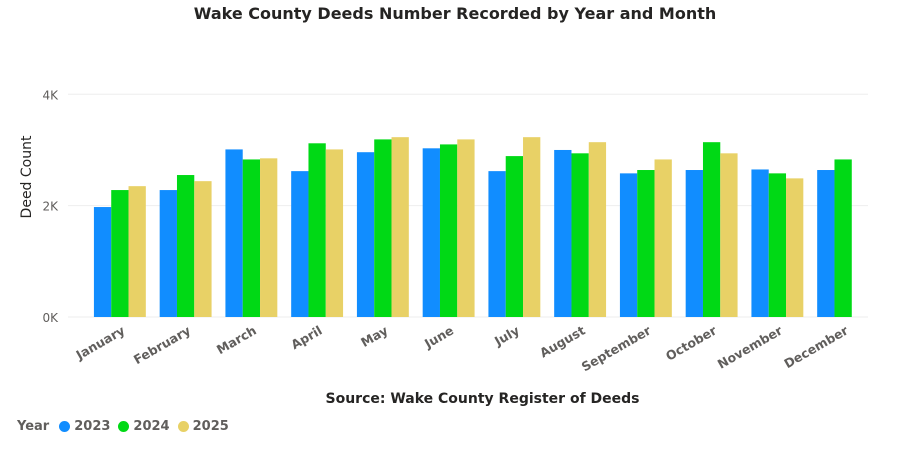 This screenshot has width=910, height=455. I want to click on bar-2024-october, so click(711, 229).